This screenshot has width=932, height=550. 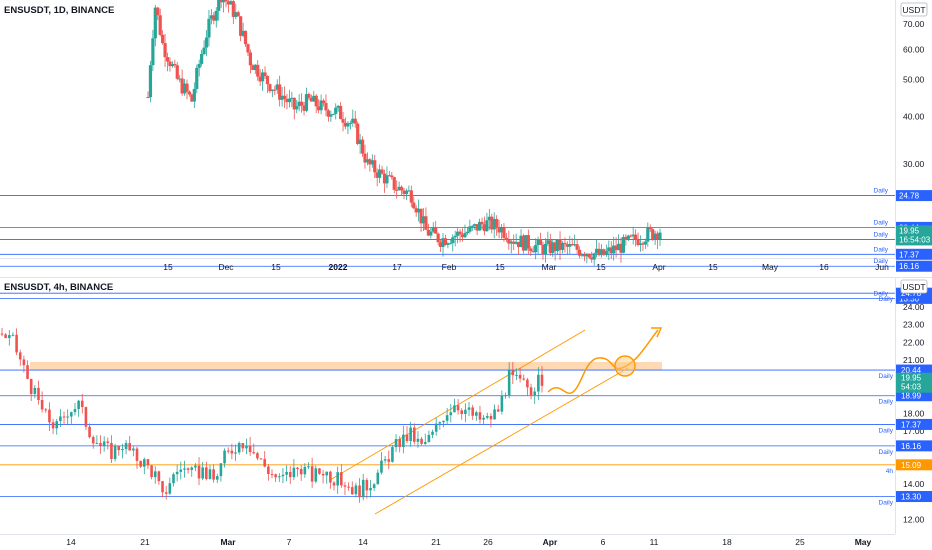 I want to click on bottom-x-tick: 18, so click(x=727, y=542).